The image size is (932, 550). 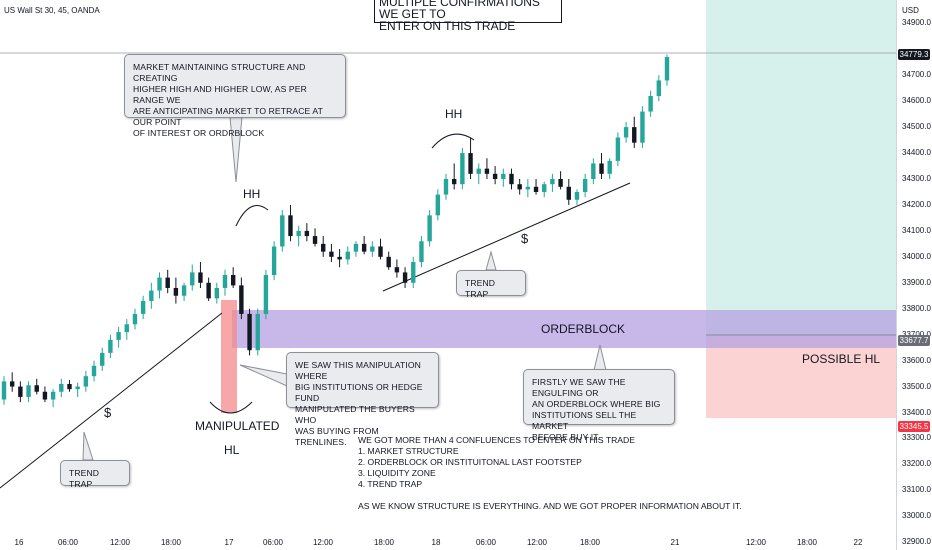 What do you see at coordinates (491, 260) in the screenshot?
I see `trendtrap-right-pointer` at bounding box center [491, 260].